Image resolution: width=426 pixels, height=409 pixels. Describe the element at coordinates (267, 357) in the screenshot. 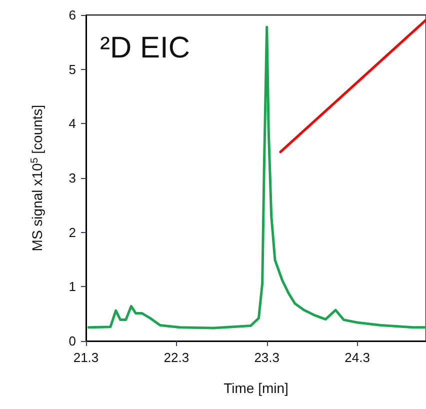

I see `x-tick-label: 23.3` at that location.